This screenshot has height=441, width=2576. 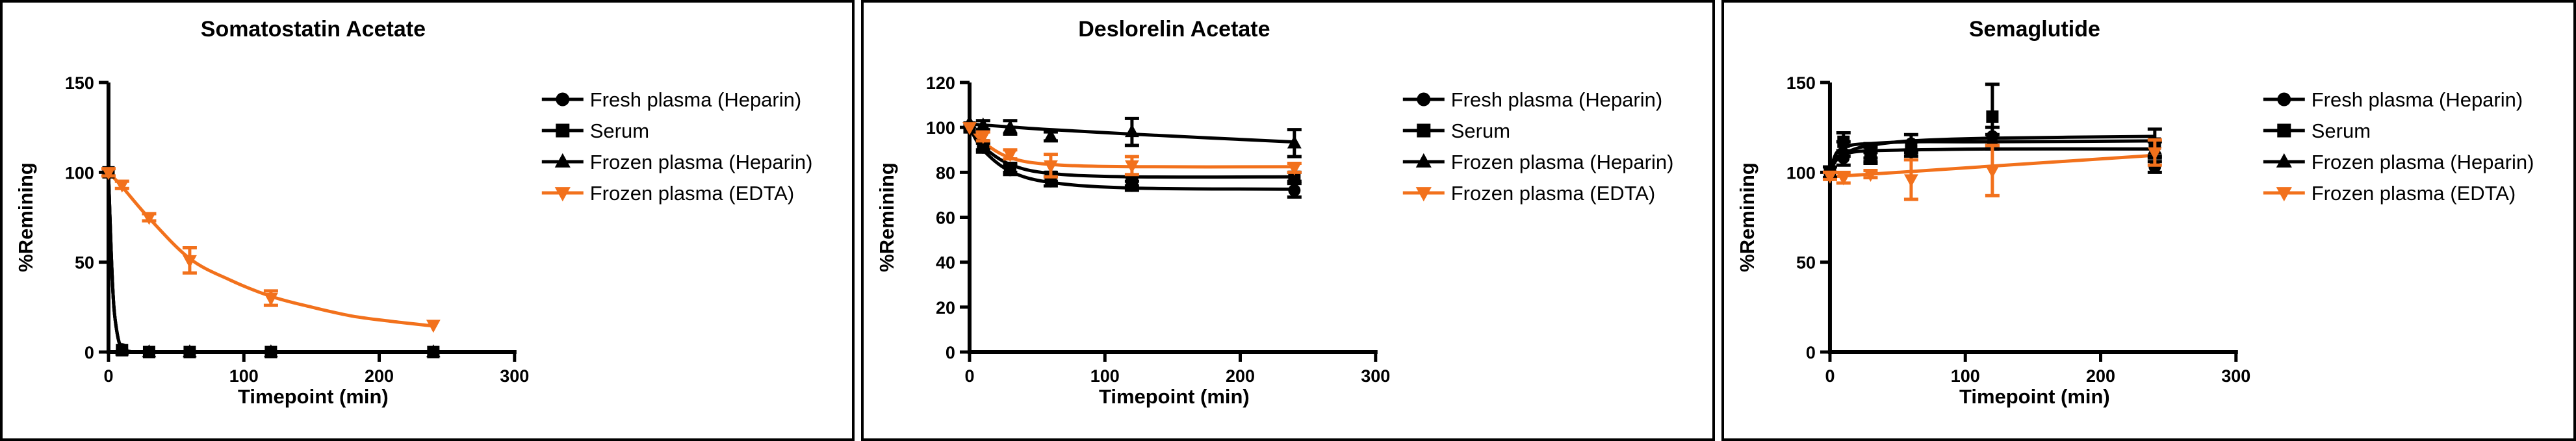 I want to click on legend-item: Fresh plasma (Heparin), so click(x=1532, y=100).